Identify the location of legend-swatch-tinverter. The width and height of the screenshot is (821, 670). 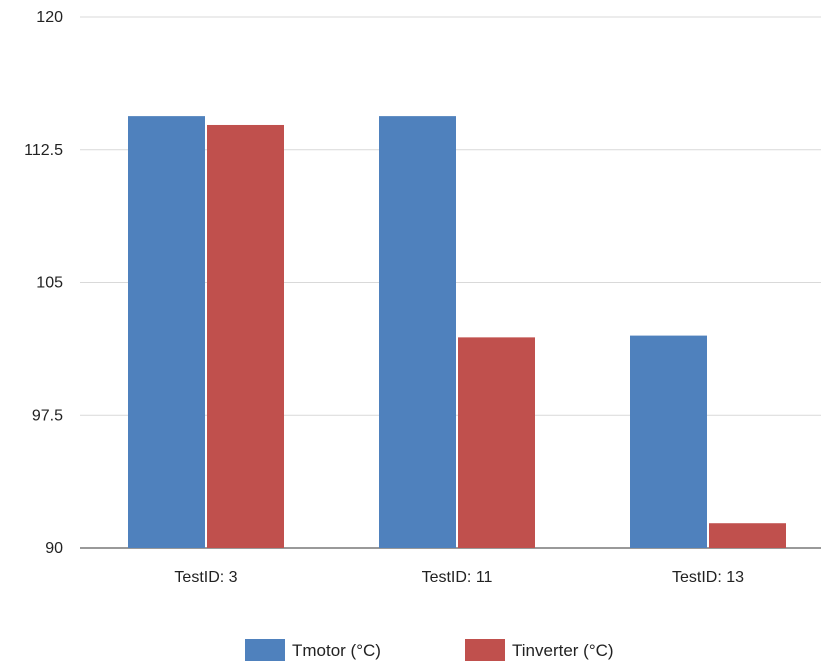
(485, 650).